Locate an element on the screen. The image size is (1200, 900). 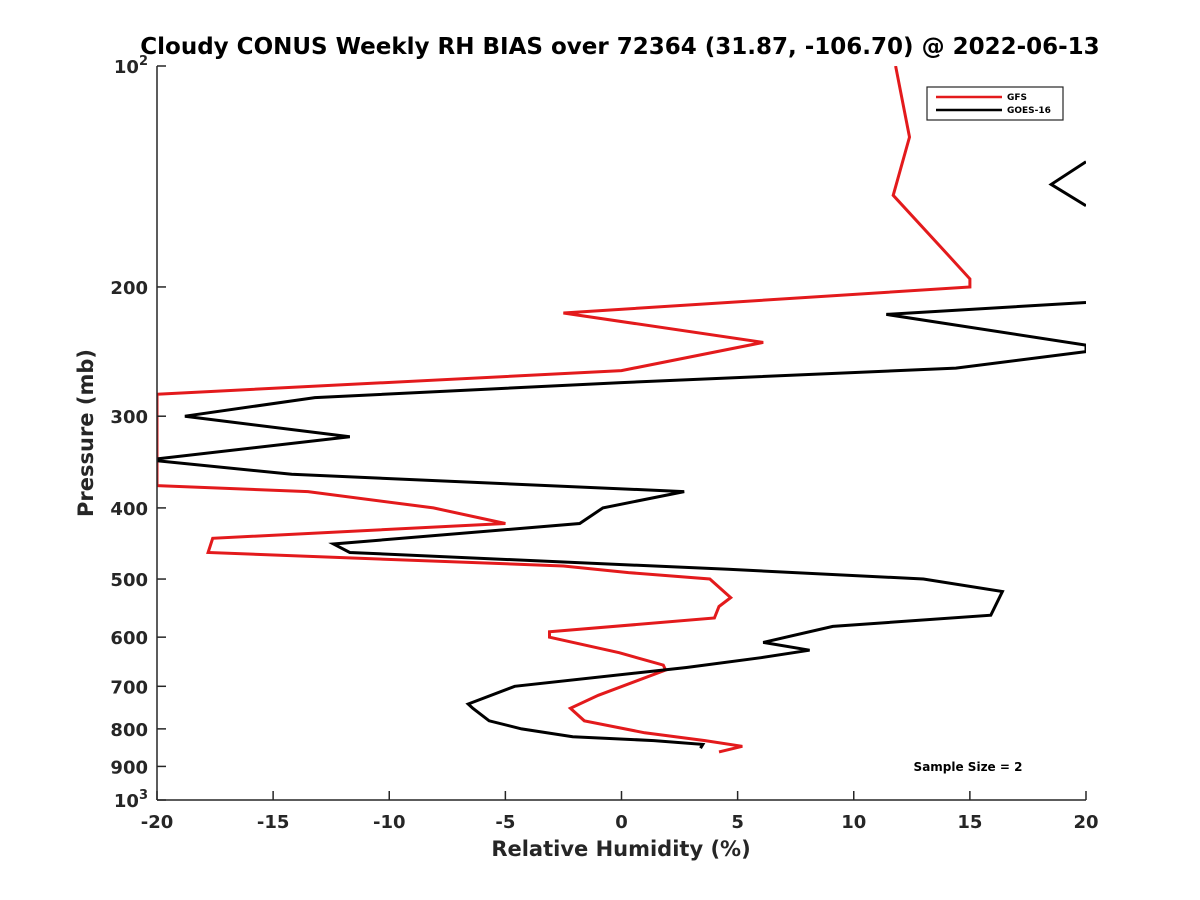
legend-box is located at coordinates (995, 103).